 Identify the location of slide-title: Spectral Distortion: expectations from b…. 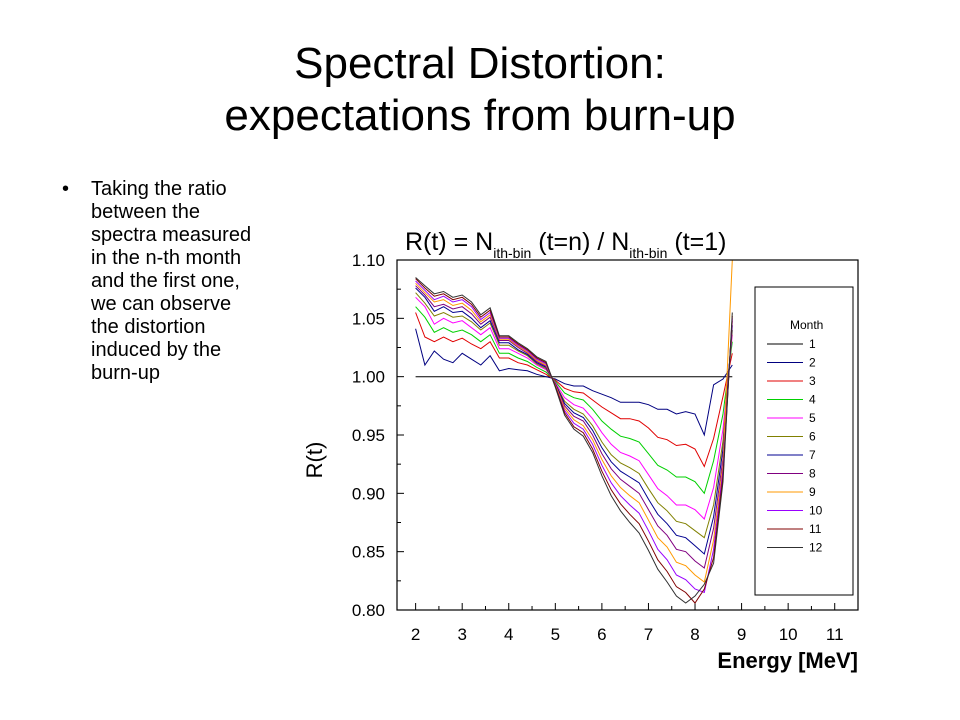
(480, 90).